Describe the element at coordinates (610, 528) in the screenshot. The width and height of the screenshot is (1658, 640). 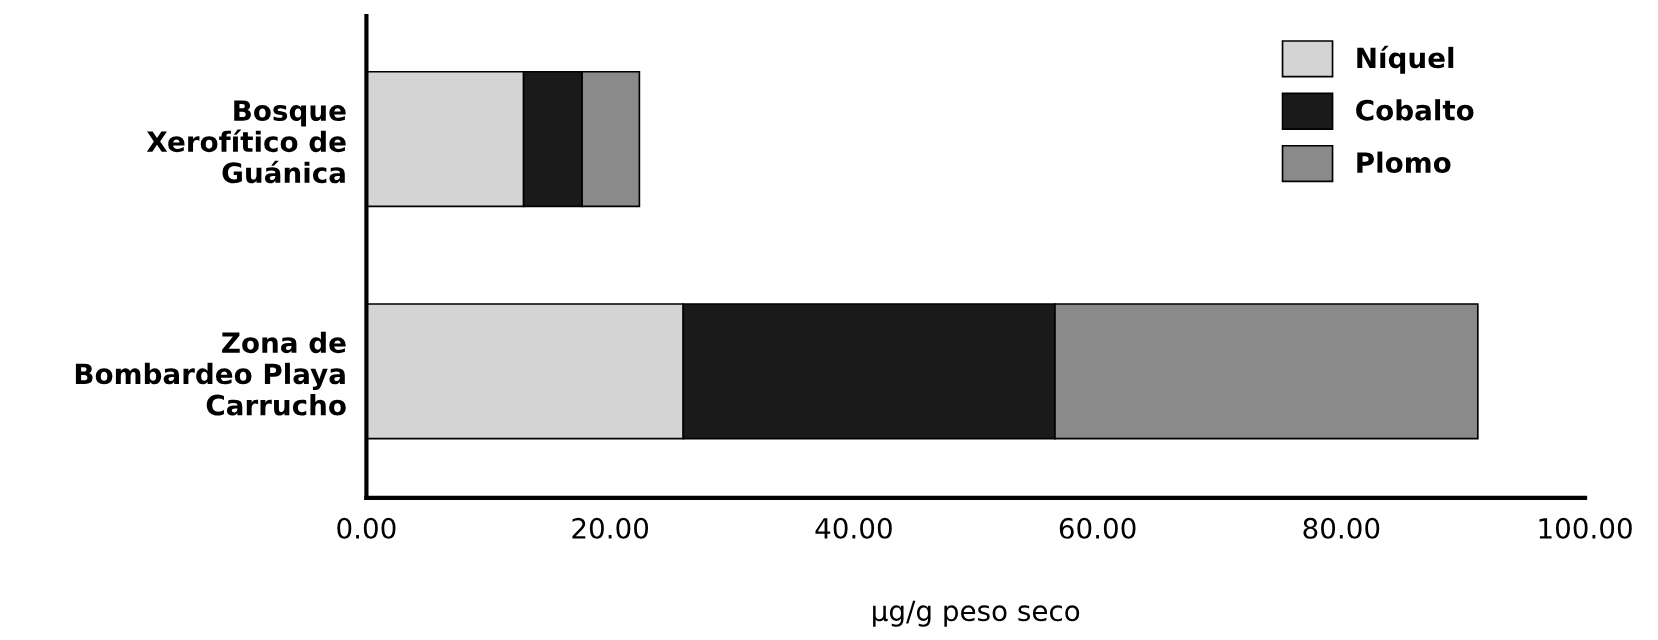
I see `x-tick-label: 20.00` at that location.